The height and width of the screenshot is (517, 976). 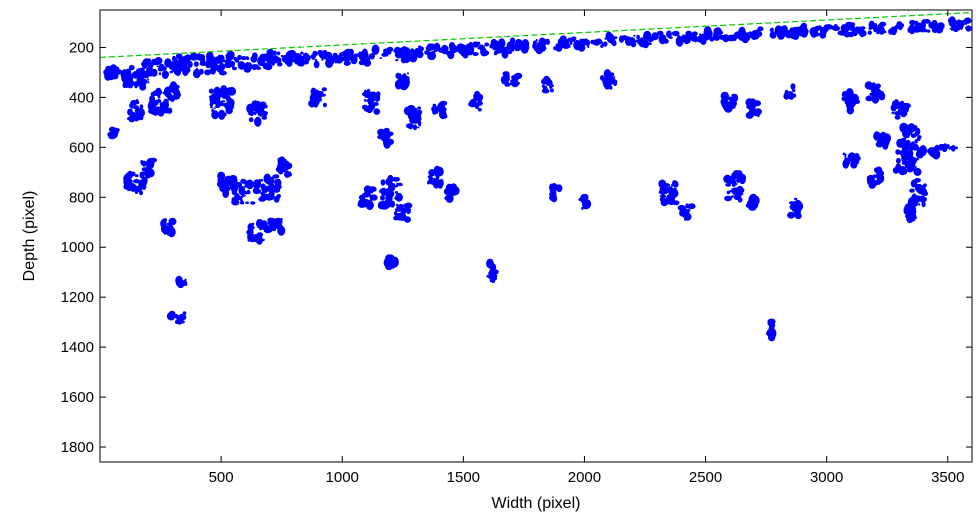 I want to click on y-tick-label: 1200, so click(x=77, y=297).